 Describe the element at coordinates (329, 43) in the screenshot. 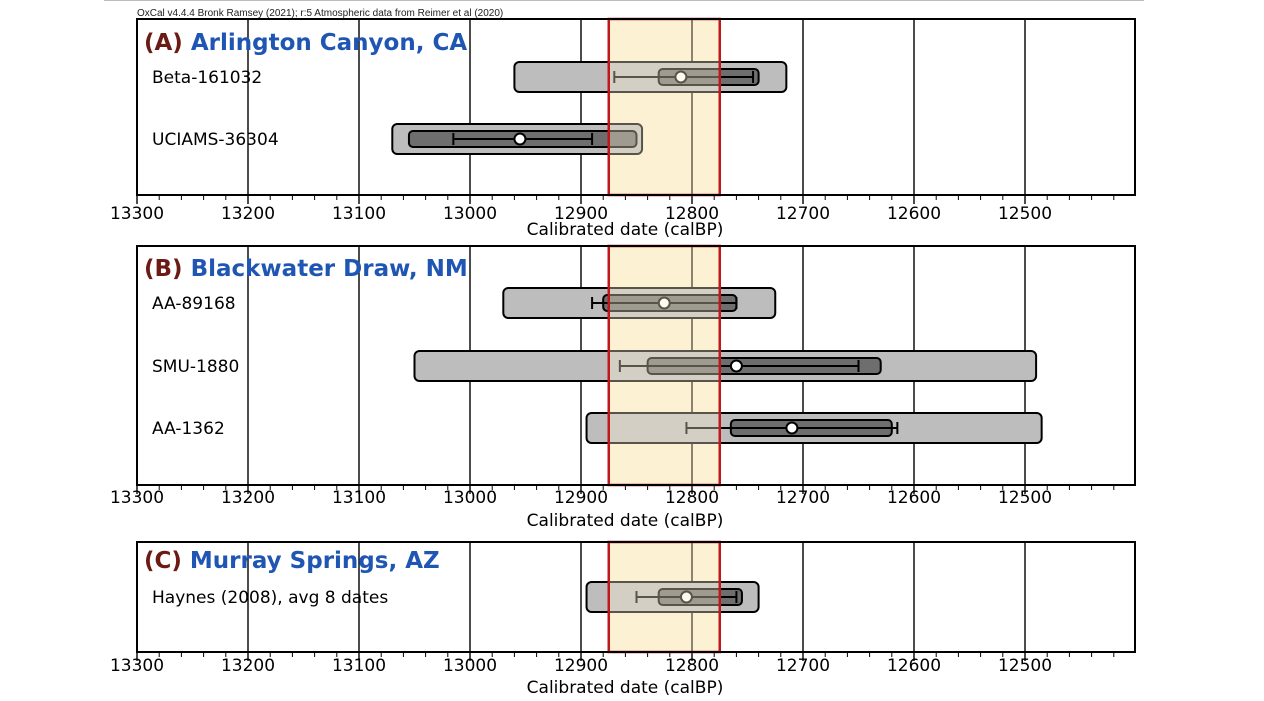

I see `panel-name: Arlington Canyon, CA` at that location.